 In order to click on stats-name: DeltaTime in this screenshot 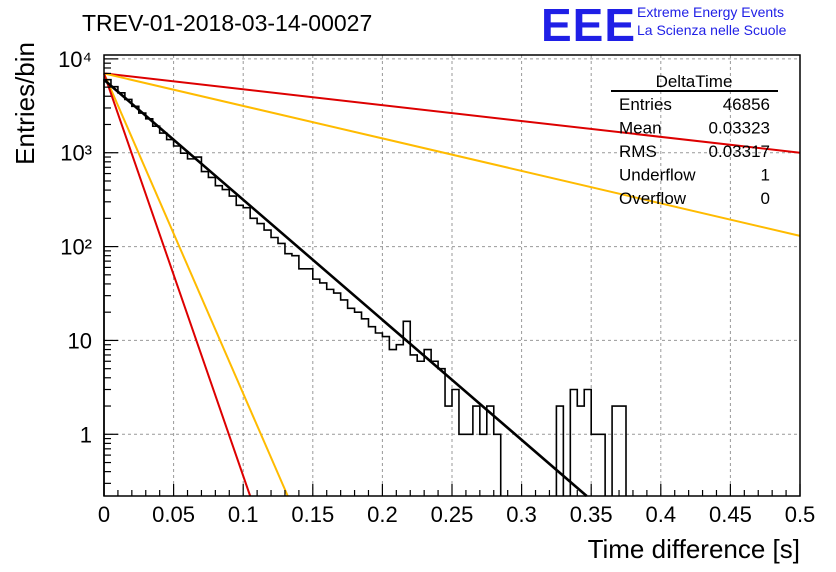, I will do `click(694, 81)`.